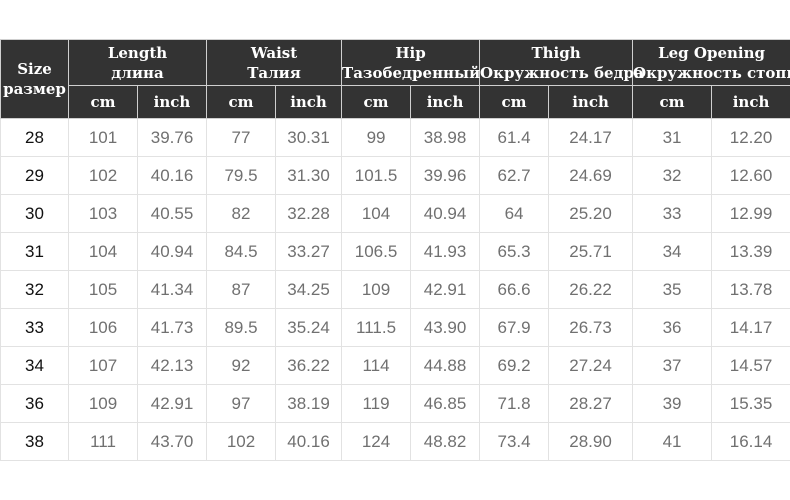  Describe the element at coordinates (309, 175) in the screenshot. I see `measurement-cell: 31.30` at that location.